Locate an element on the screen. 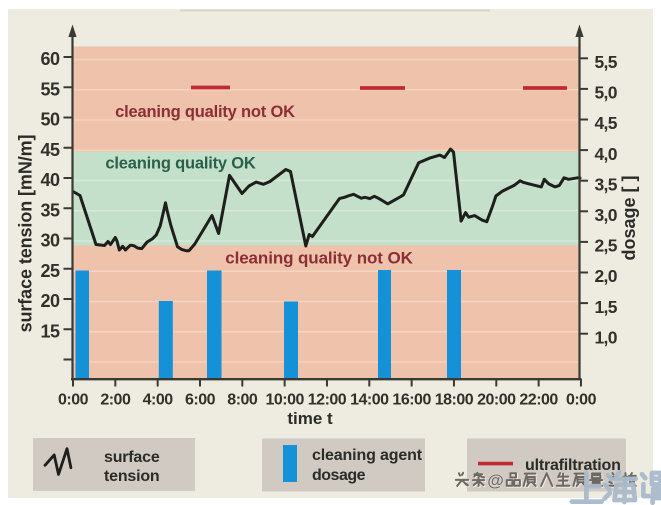 The image size is (661, 505). svg-text: 2,5 is located at coordinates (606, 246).